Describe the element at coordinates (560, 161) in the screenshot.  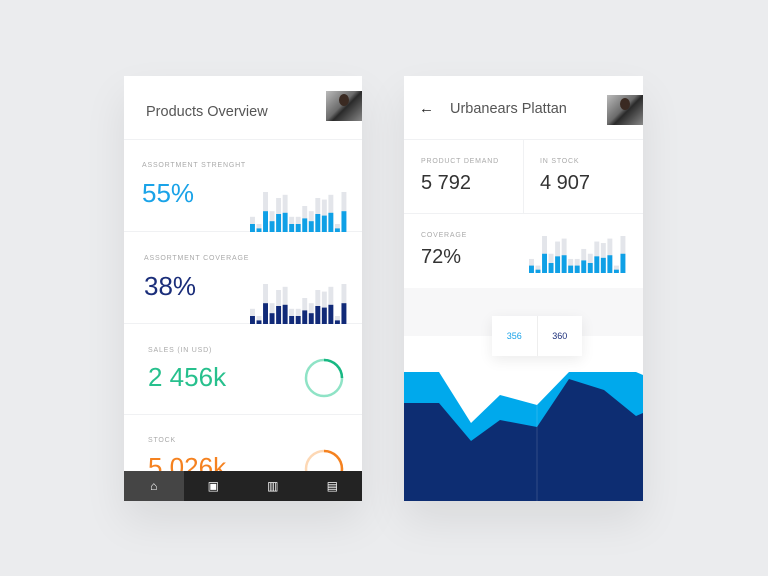
I see `in-stock-label: In Stock` at that location.